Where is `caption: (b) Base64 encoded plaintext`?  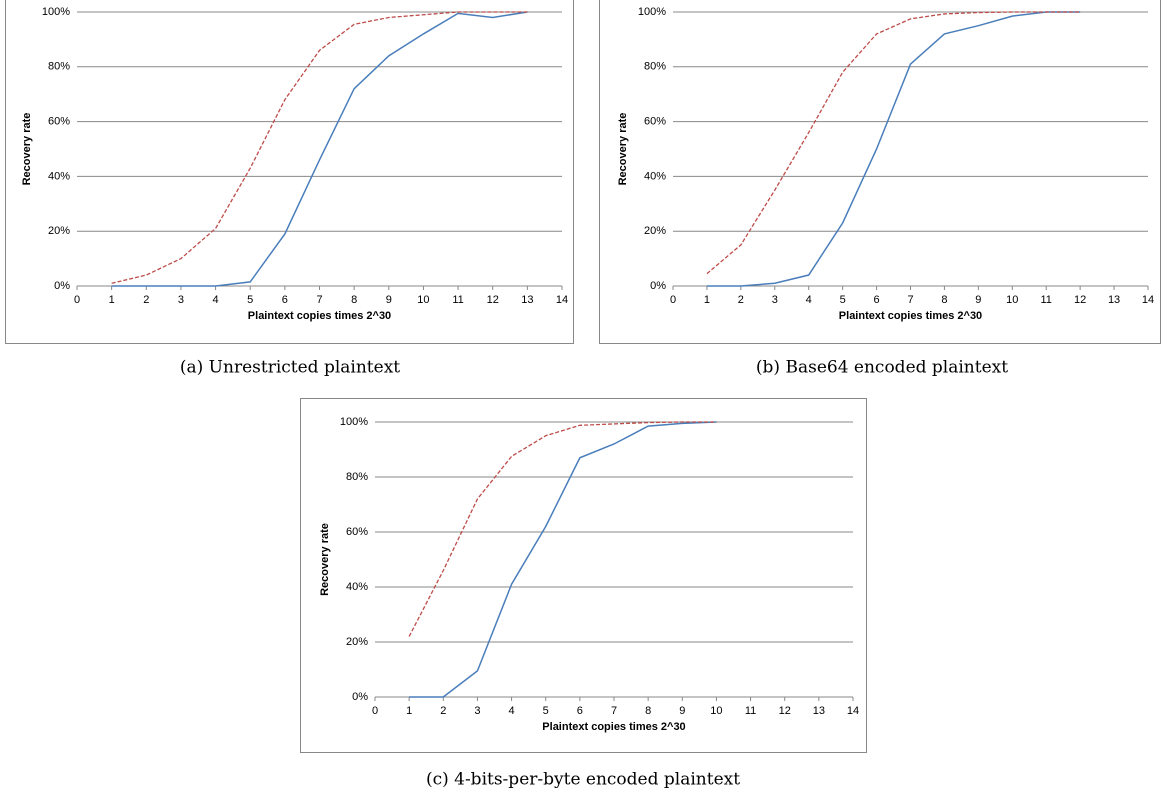 caption: (b) Base64 encoded plaintext is located at coordinates (882, 368).